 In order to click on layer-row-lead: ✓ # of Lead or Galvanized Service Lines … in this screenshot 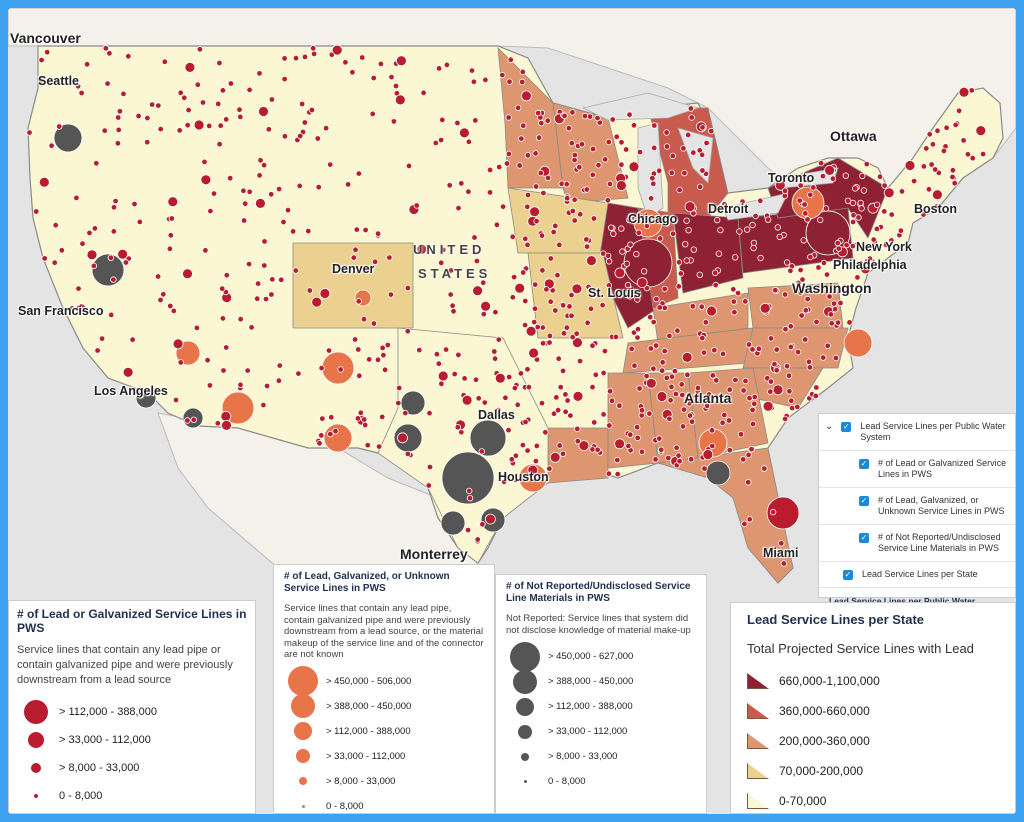, I will do `click(917, 469)`.